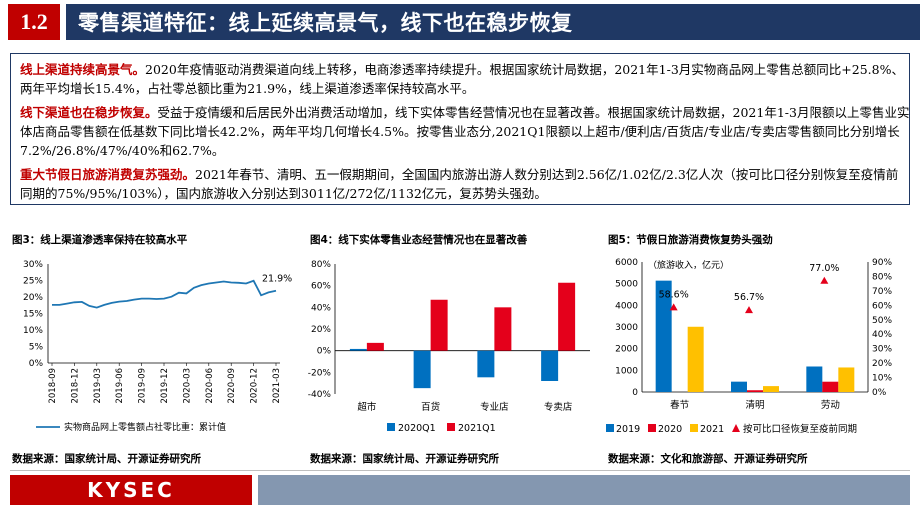  Describe the element at coordinates (100, 240) in the screenshot. I see `figure-3-title: 图3：线上渠道渗透率保持在较高水平` at that location.